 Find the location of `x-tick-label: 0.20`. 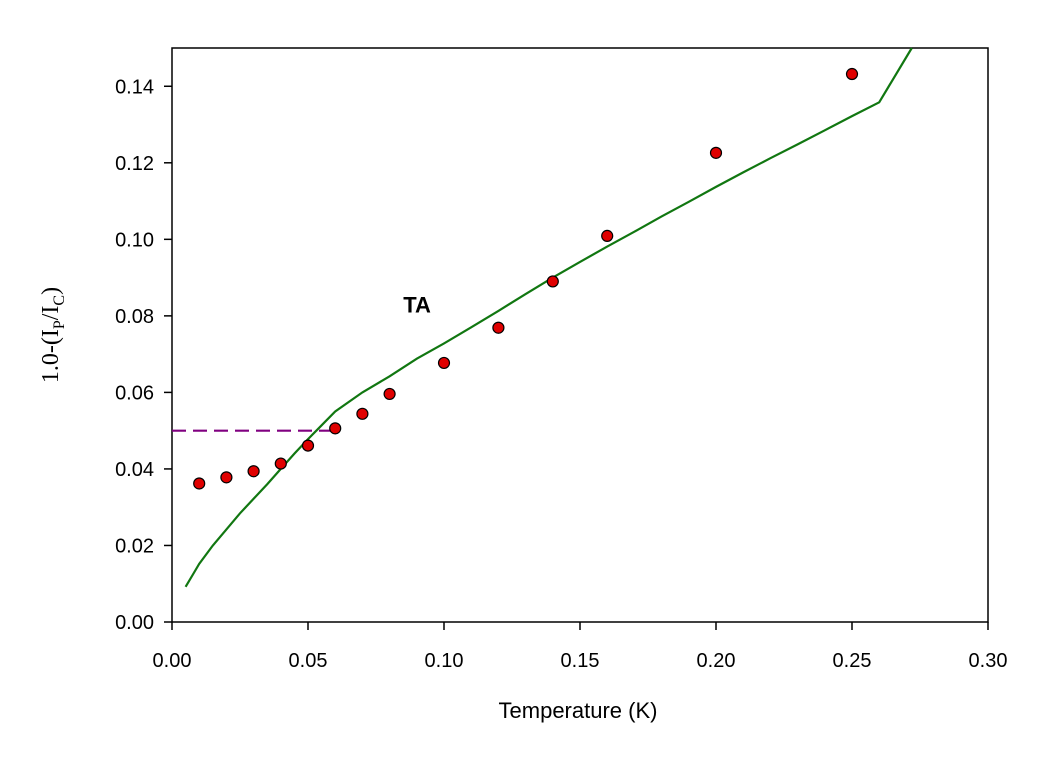

x-tick-label: 0.20 is located at coordinates (716, 661).